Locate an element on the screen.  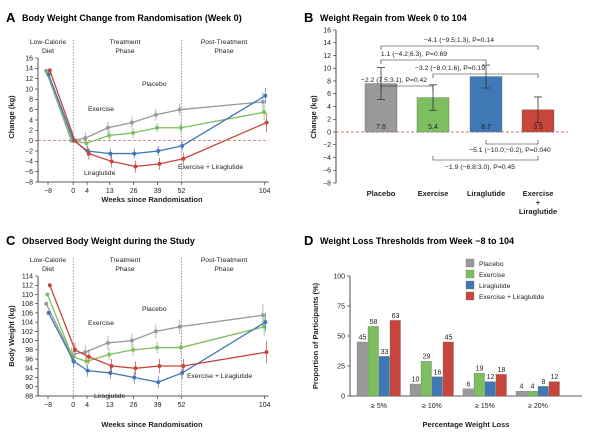
legend-label: Liraglutide is located at coordinates (495, 286).